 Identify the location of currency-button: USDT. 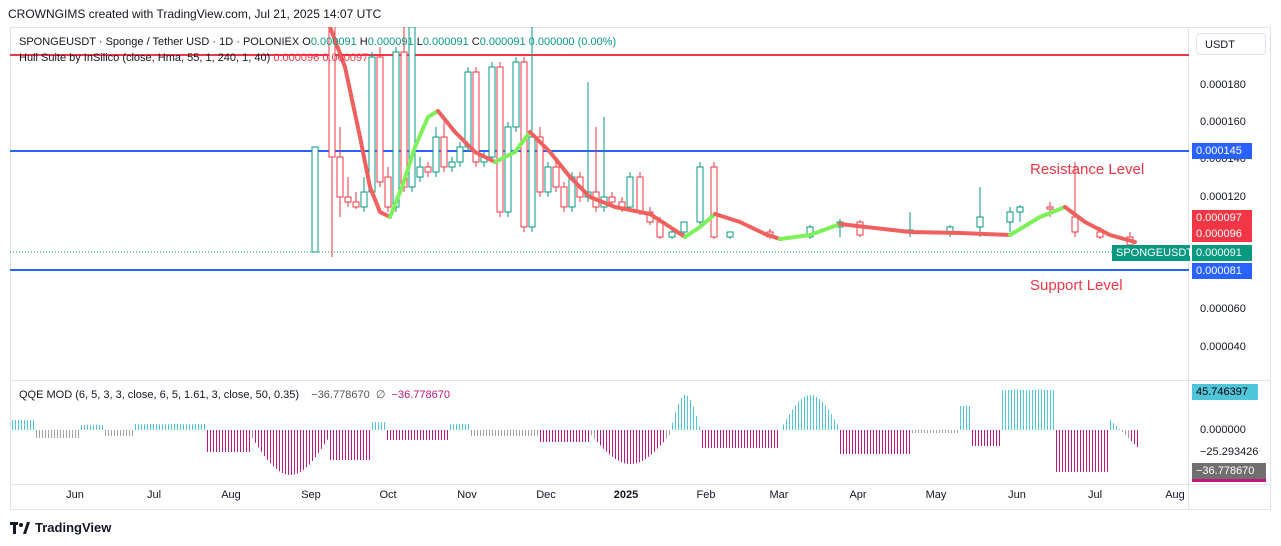
(1231, 44).